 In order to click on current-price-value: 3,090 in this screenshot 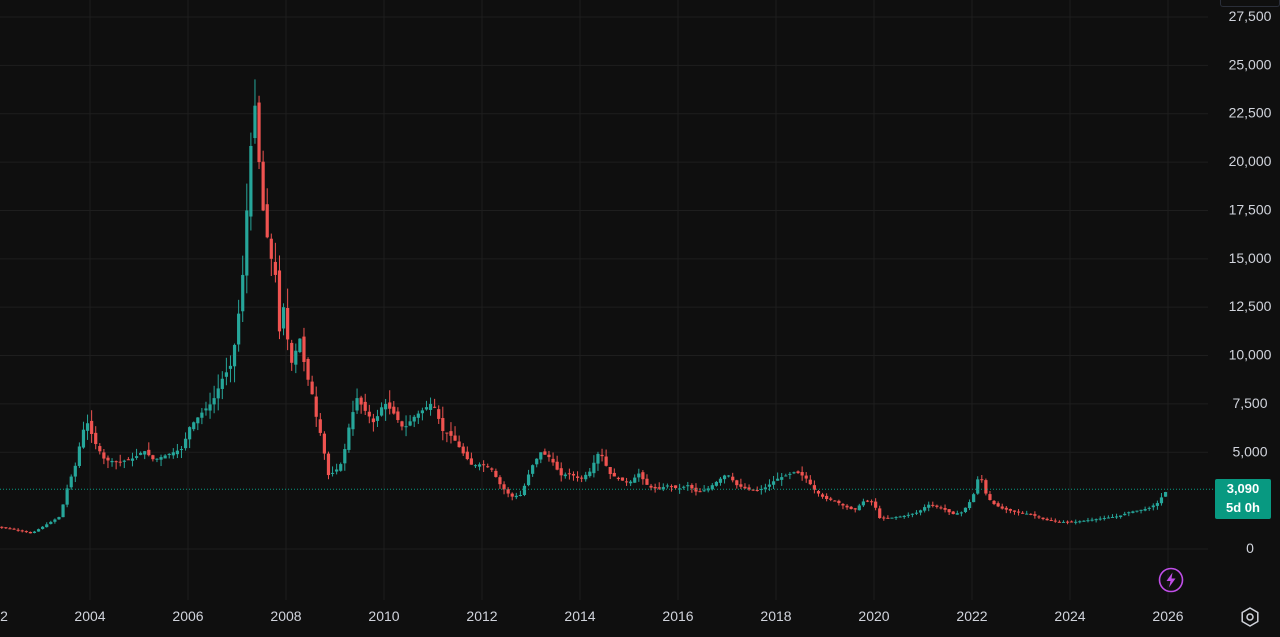, I will do `click(1243, 488)`.